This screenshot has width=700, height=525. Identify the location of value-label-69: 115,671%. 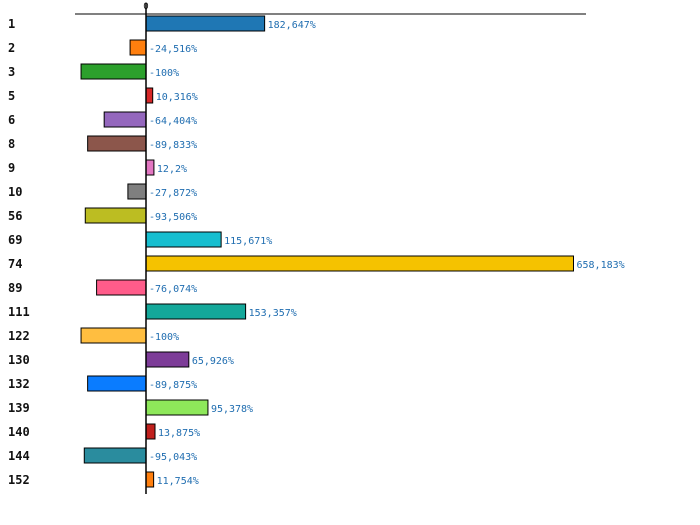
(248, 241).